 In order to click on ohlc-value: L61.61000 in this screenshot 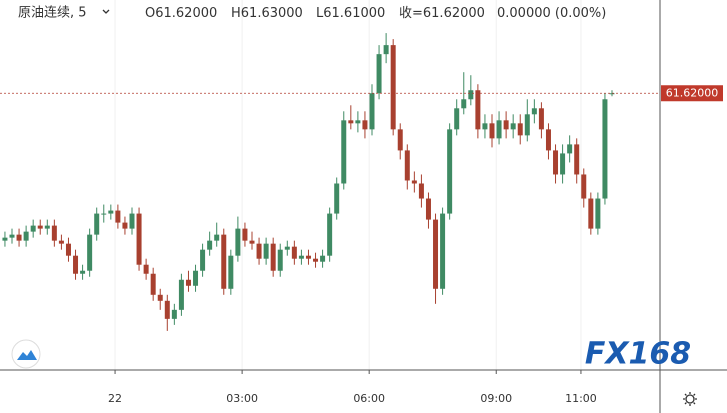, I will do `click(350, 13)`.